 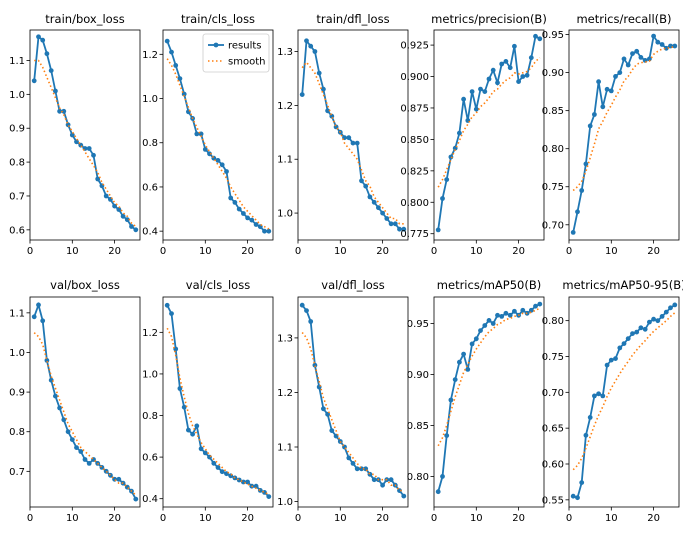 What do you see at coordinates (285, 502) in the screenshot?
I see `y-tick-label: 1.0` at bounding box center [285, 502].